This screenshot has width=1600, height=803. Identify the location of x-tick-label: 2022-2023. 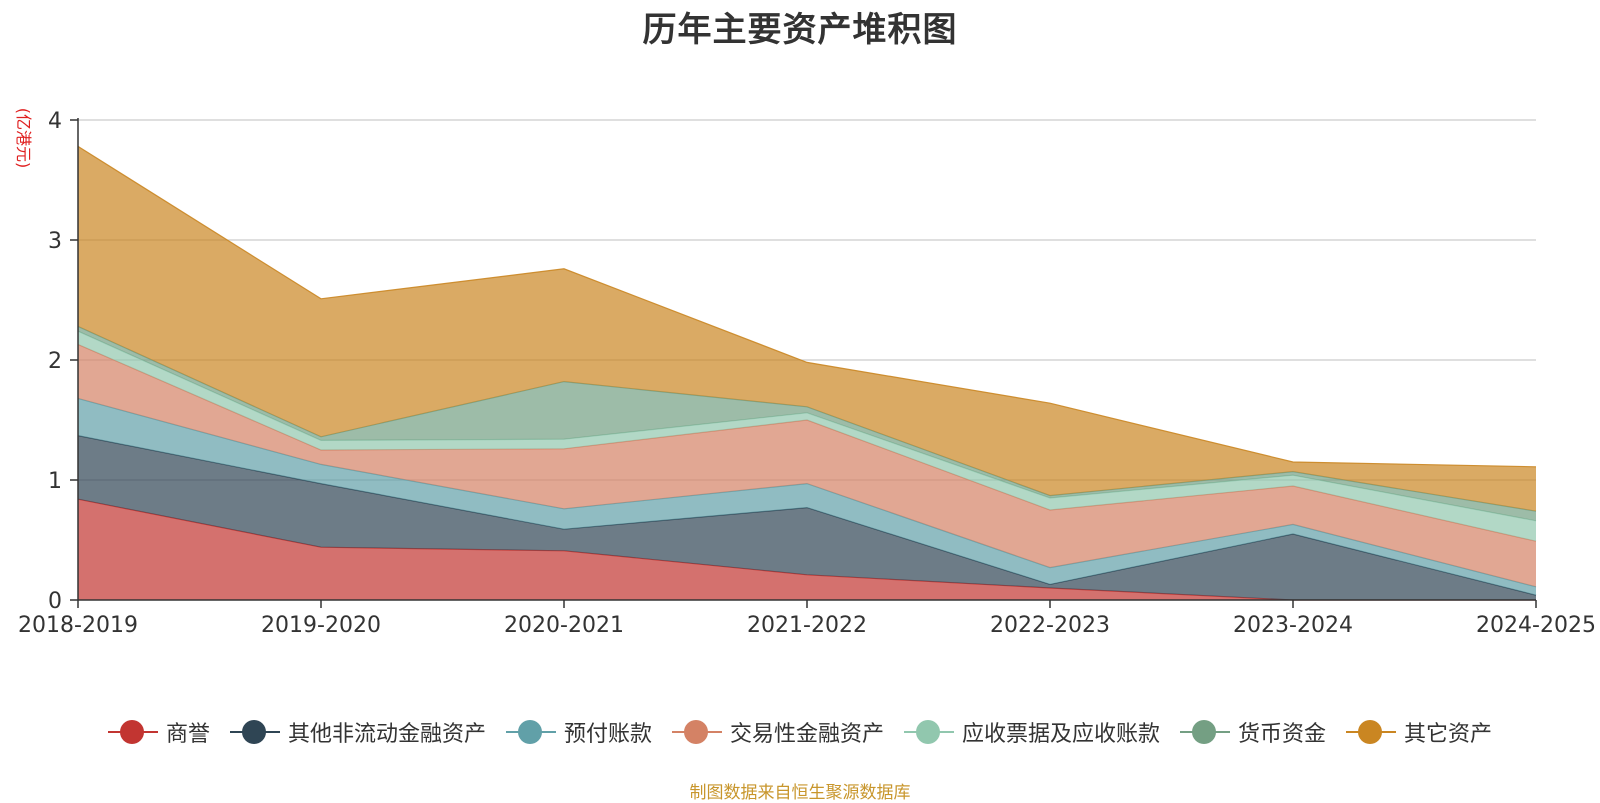
(1050, 625).